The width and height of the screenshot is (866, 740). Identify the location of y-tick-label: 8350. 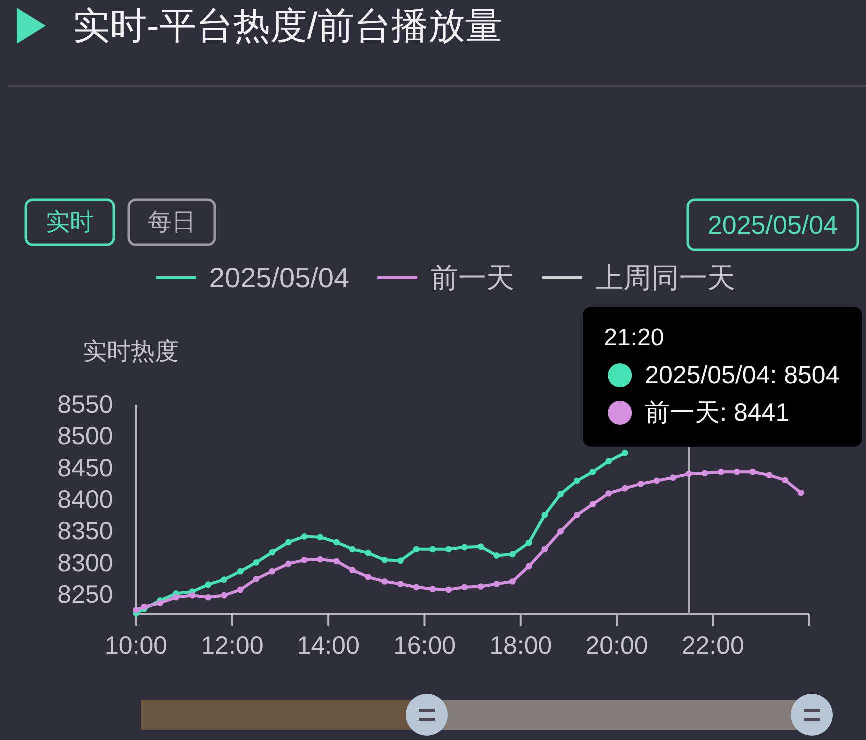
(86, 532).